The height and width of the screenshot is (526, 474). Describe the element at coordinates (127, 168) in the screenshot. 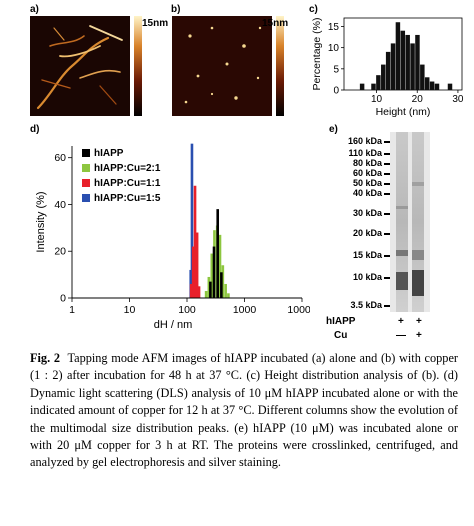

I see `legend-label: hIAPP:Cu=2:1` at that location.